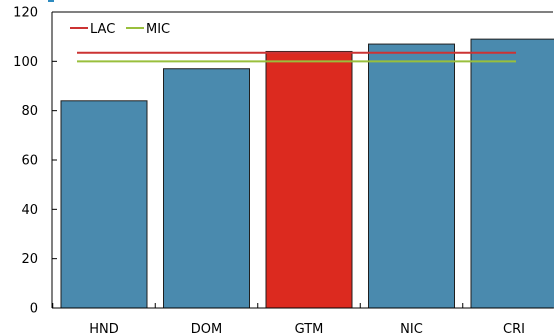 This screenshot has height=336, width=554. What do you see at coordinates (34, 309) in the screenshot?
I see `y-tick-label: 0` at bounding box center [34, 309].